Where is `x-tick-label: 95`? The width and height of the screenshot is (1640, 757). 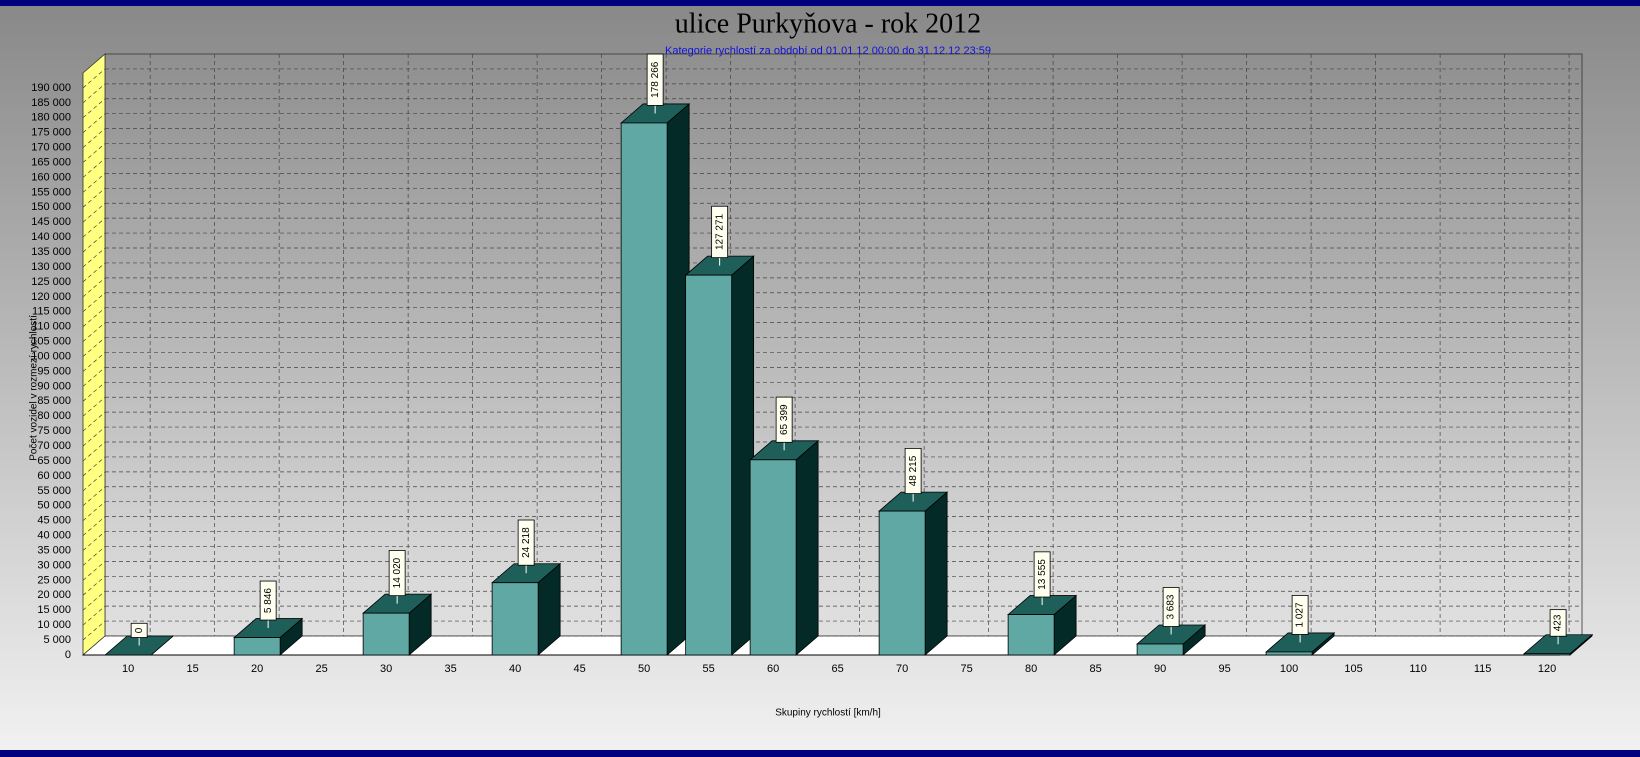 x-tick-label: 95 is located at coordinates (1224, 669).